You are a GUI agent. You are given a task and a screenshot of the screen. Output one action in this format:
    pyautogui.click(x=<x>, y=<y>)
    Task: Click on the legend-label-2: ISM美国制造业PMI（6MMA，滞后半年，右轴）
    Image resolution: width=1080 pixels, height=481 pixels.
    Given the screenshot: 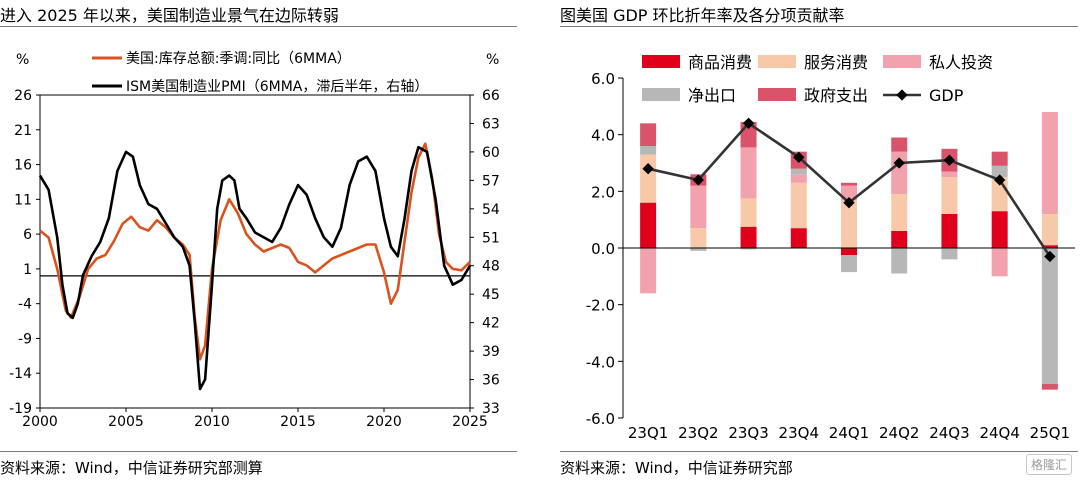 What is the action you would take?
    pyautogui.click(x=277, y=87)
    